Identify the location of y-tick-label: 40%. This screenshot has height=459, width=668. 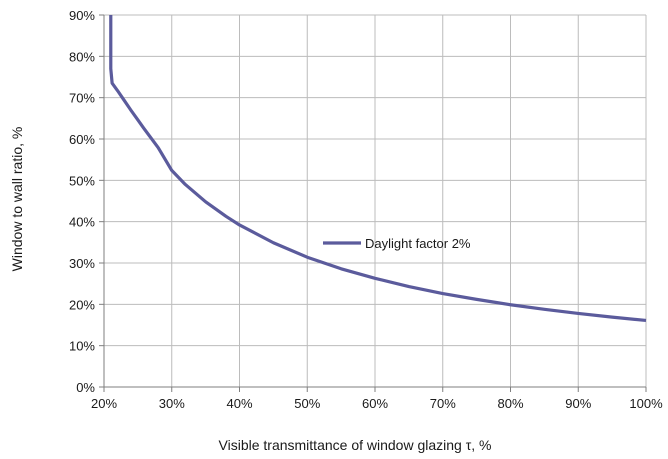
(82, 222).